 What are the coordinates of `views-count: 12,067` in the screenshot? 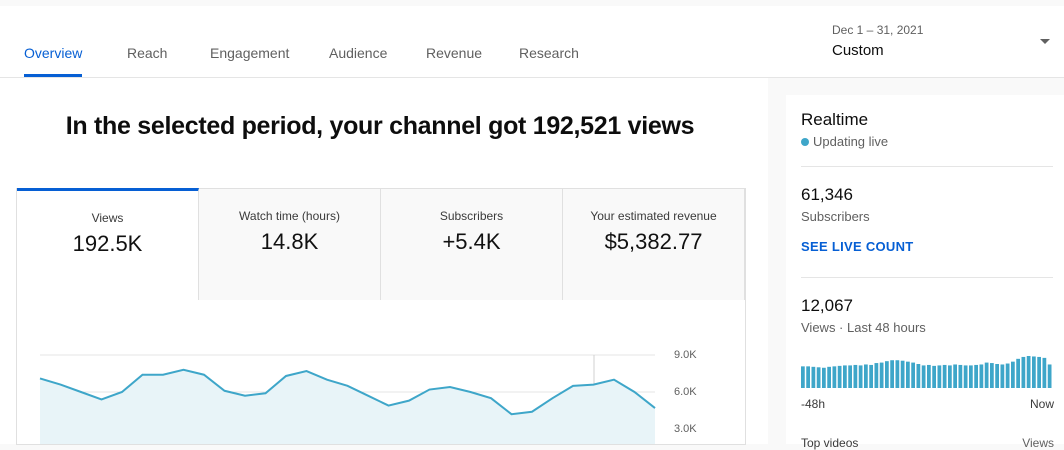 It's located at (827, 305).